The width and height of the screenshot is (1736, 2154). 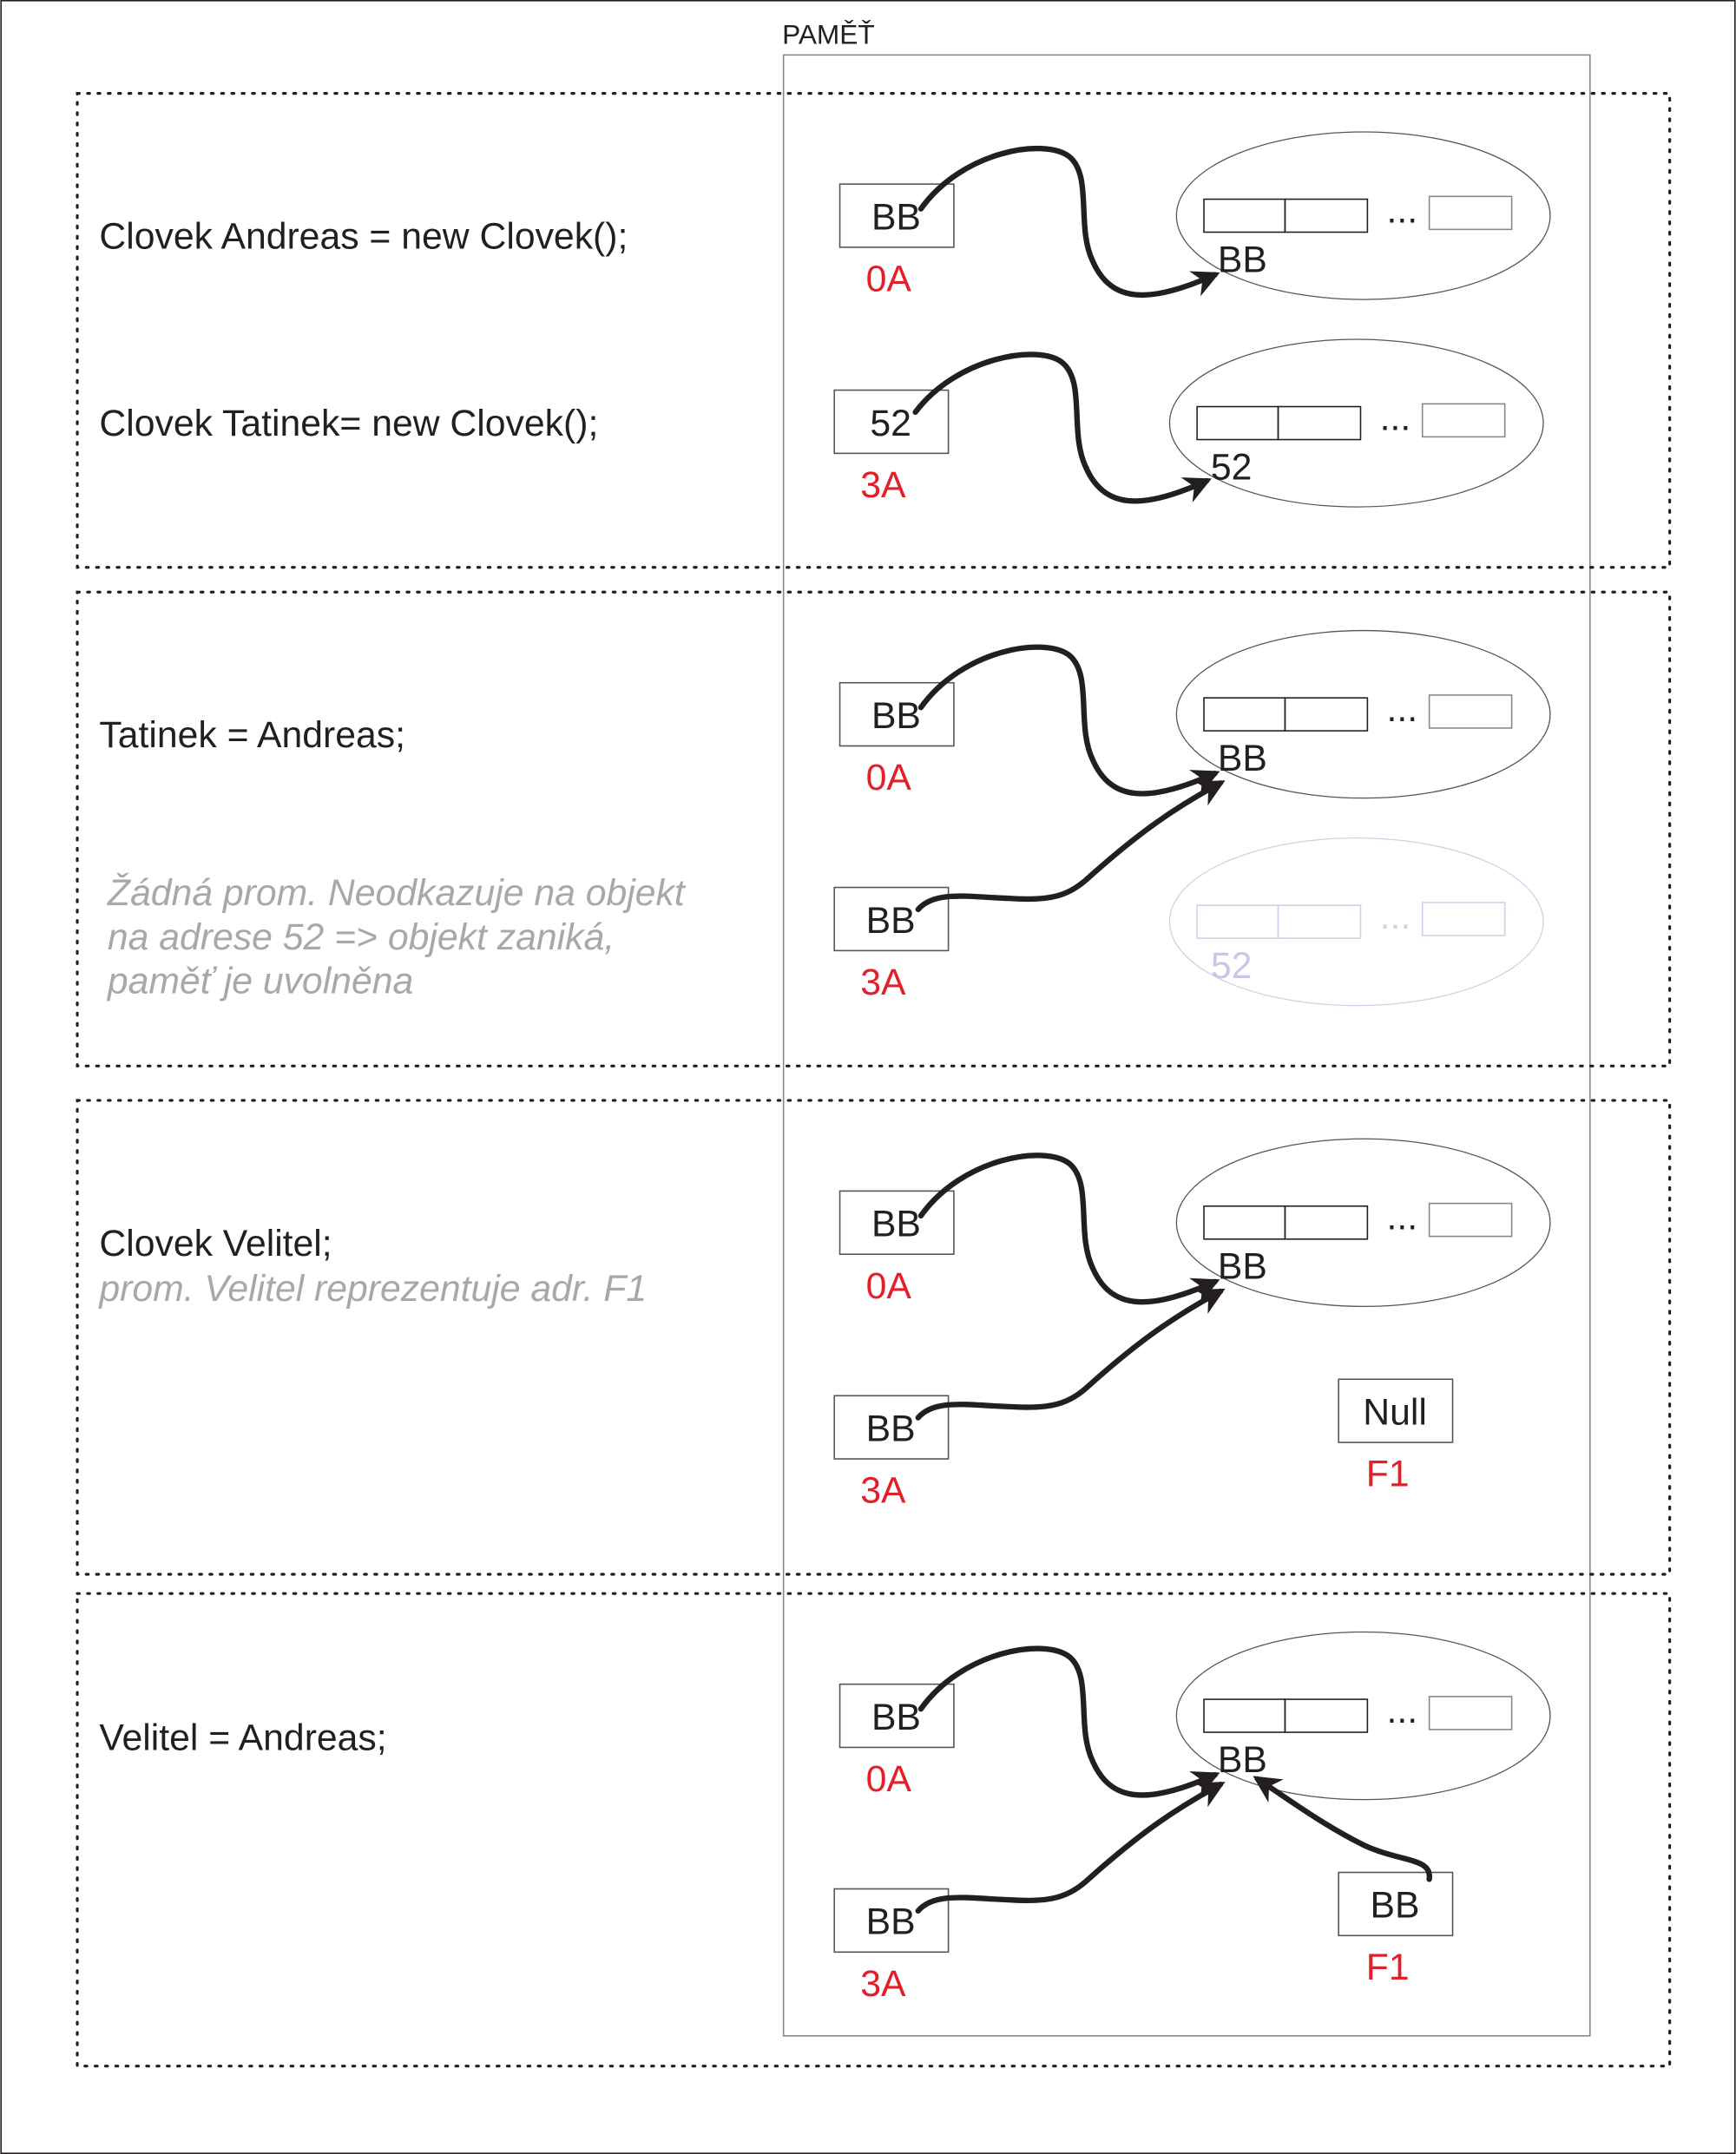 I want to click on variable-value: Null, so click(x=1395, y=1412).